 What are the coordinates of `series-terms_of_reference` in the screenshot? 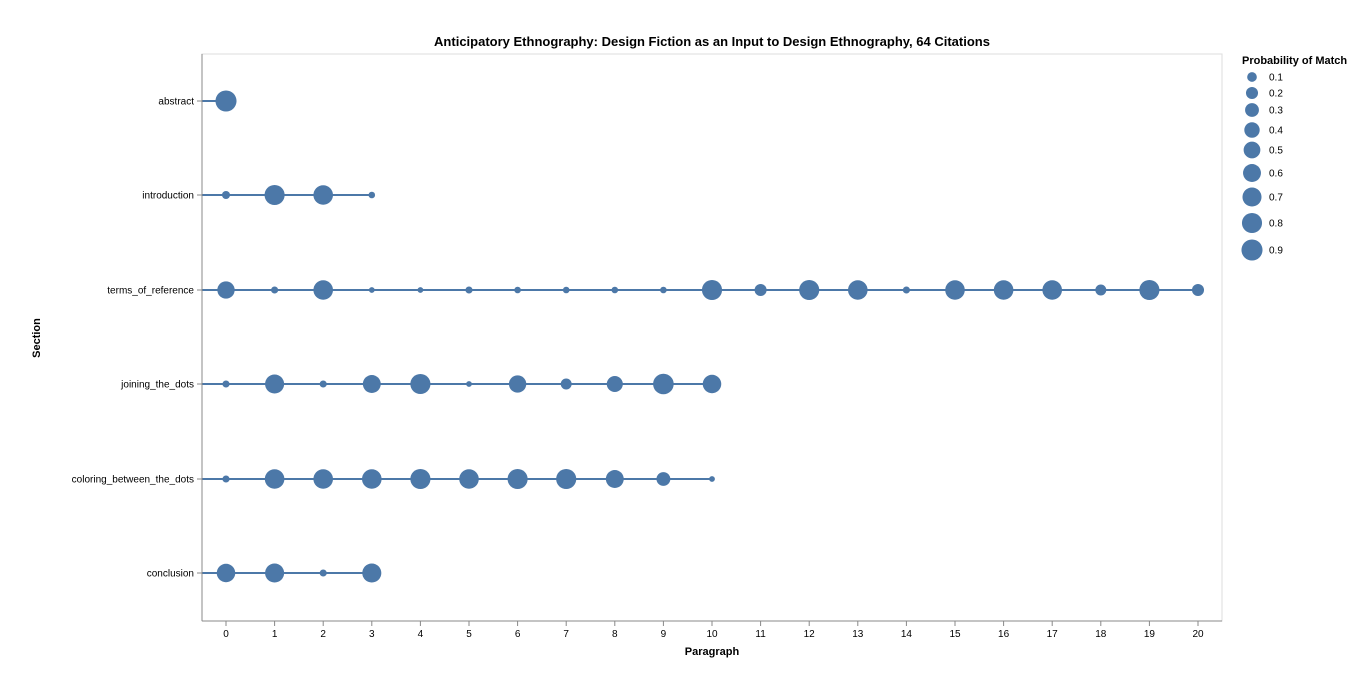 It's located at (703, 290).